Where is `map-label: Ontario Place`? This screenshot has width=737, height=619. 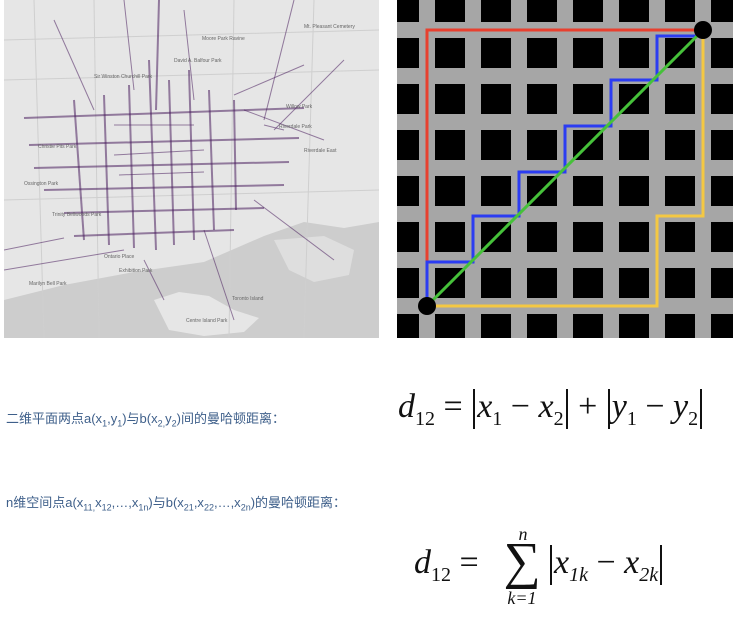 map-label: Ontario Place is located at coordinates (119, 257).